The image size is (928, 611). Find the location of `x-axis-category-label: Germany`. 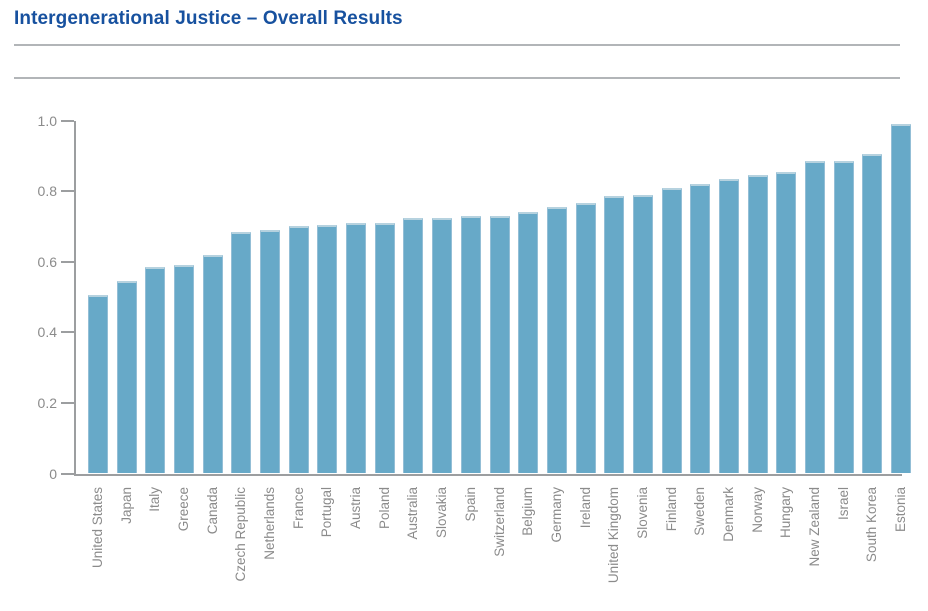

x-axis-category-label: Germany is located at coordinates (556, 515).